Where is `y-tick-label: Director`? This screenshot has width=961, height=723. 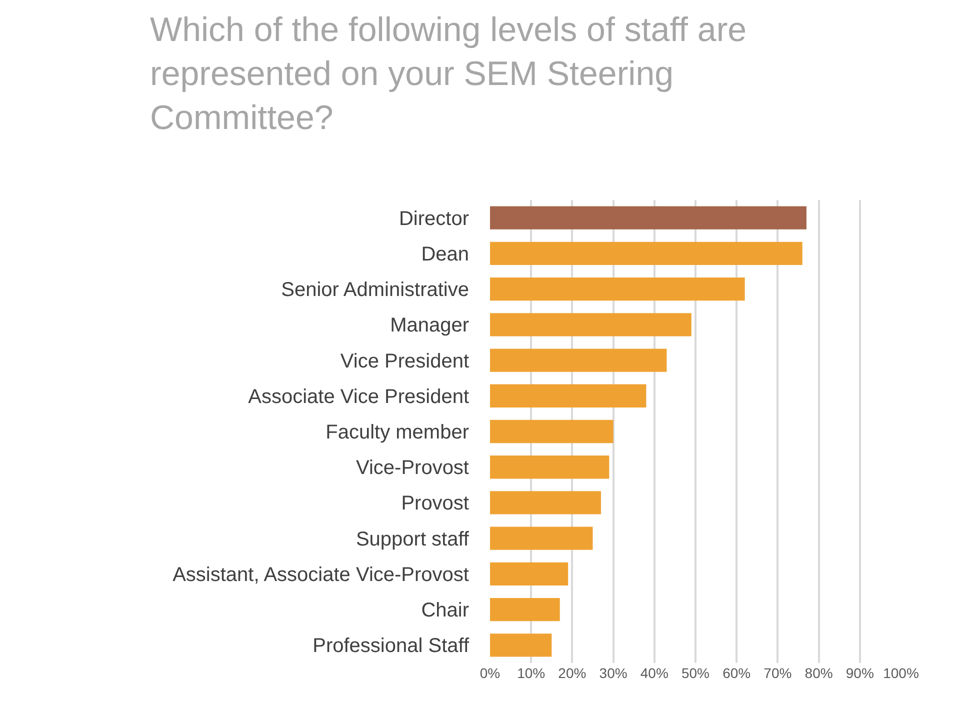 y-tick-label: Director is located at coordinates (434, 219).